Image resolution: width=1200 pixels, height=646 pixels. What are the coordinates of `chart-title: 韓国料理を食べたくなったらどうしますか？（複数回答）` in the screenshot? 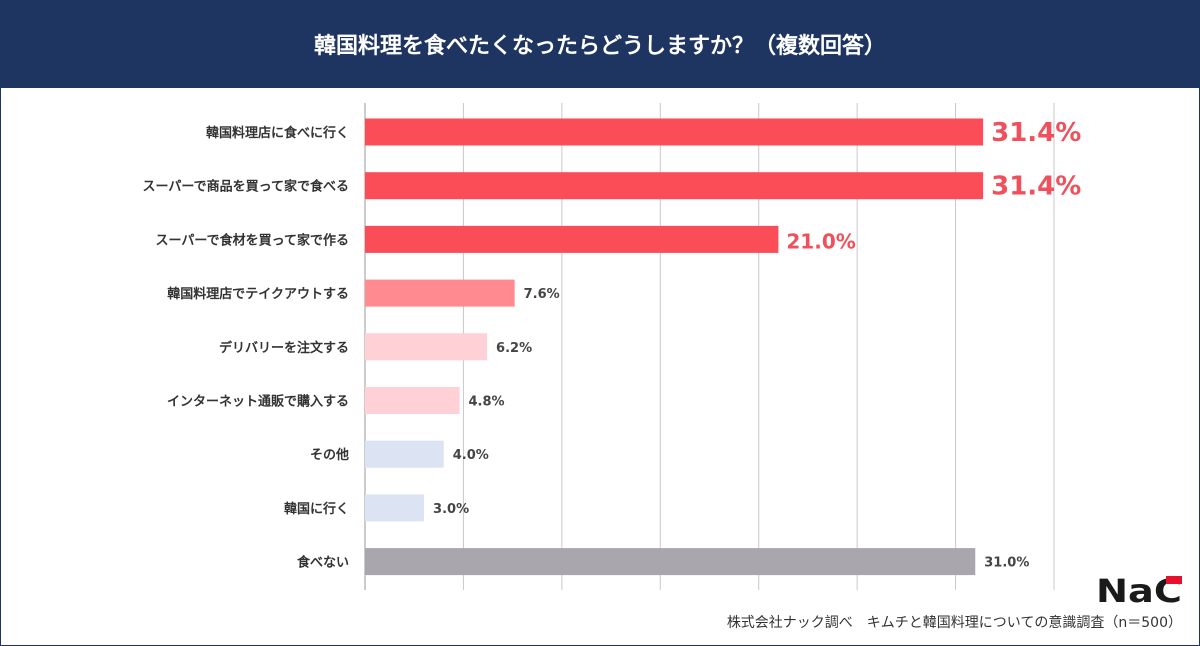 It's located at (599, 46).